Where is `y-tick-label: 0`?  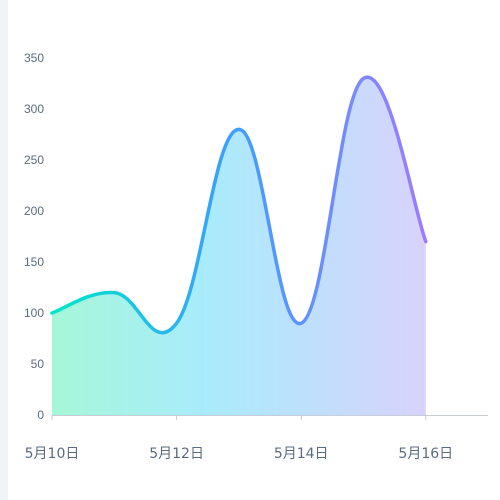
y-tick-label: 0 is located at coordinates (40, 415).